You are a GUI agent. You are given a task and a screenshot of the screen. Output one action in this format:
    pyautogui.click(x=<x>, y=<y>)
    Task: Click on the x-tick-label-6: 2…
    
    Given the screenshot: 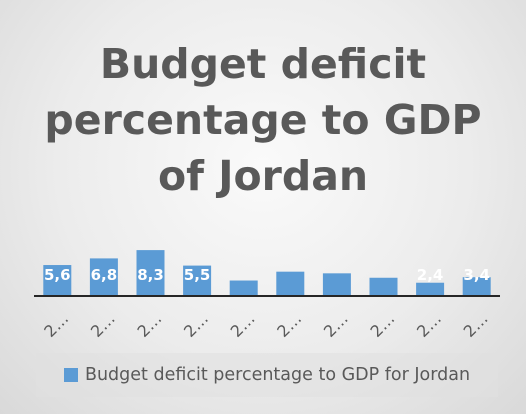 What is the action you would take?
    pyautogui.click(x=289, y=325)
    